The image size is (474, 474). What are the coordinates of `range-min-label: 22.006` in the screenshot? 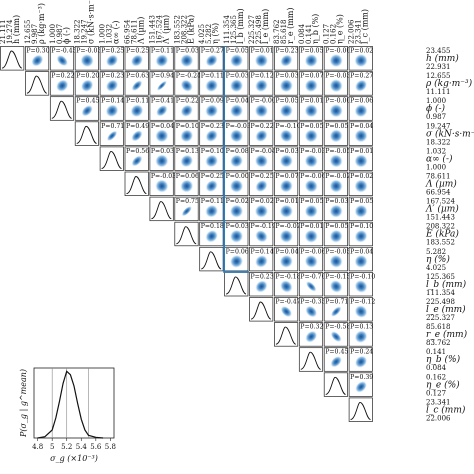 It's located at (438, 418).